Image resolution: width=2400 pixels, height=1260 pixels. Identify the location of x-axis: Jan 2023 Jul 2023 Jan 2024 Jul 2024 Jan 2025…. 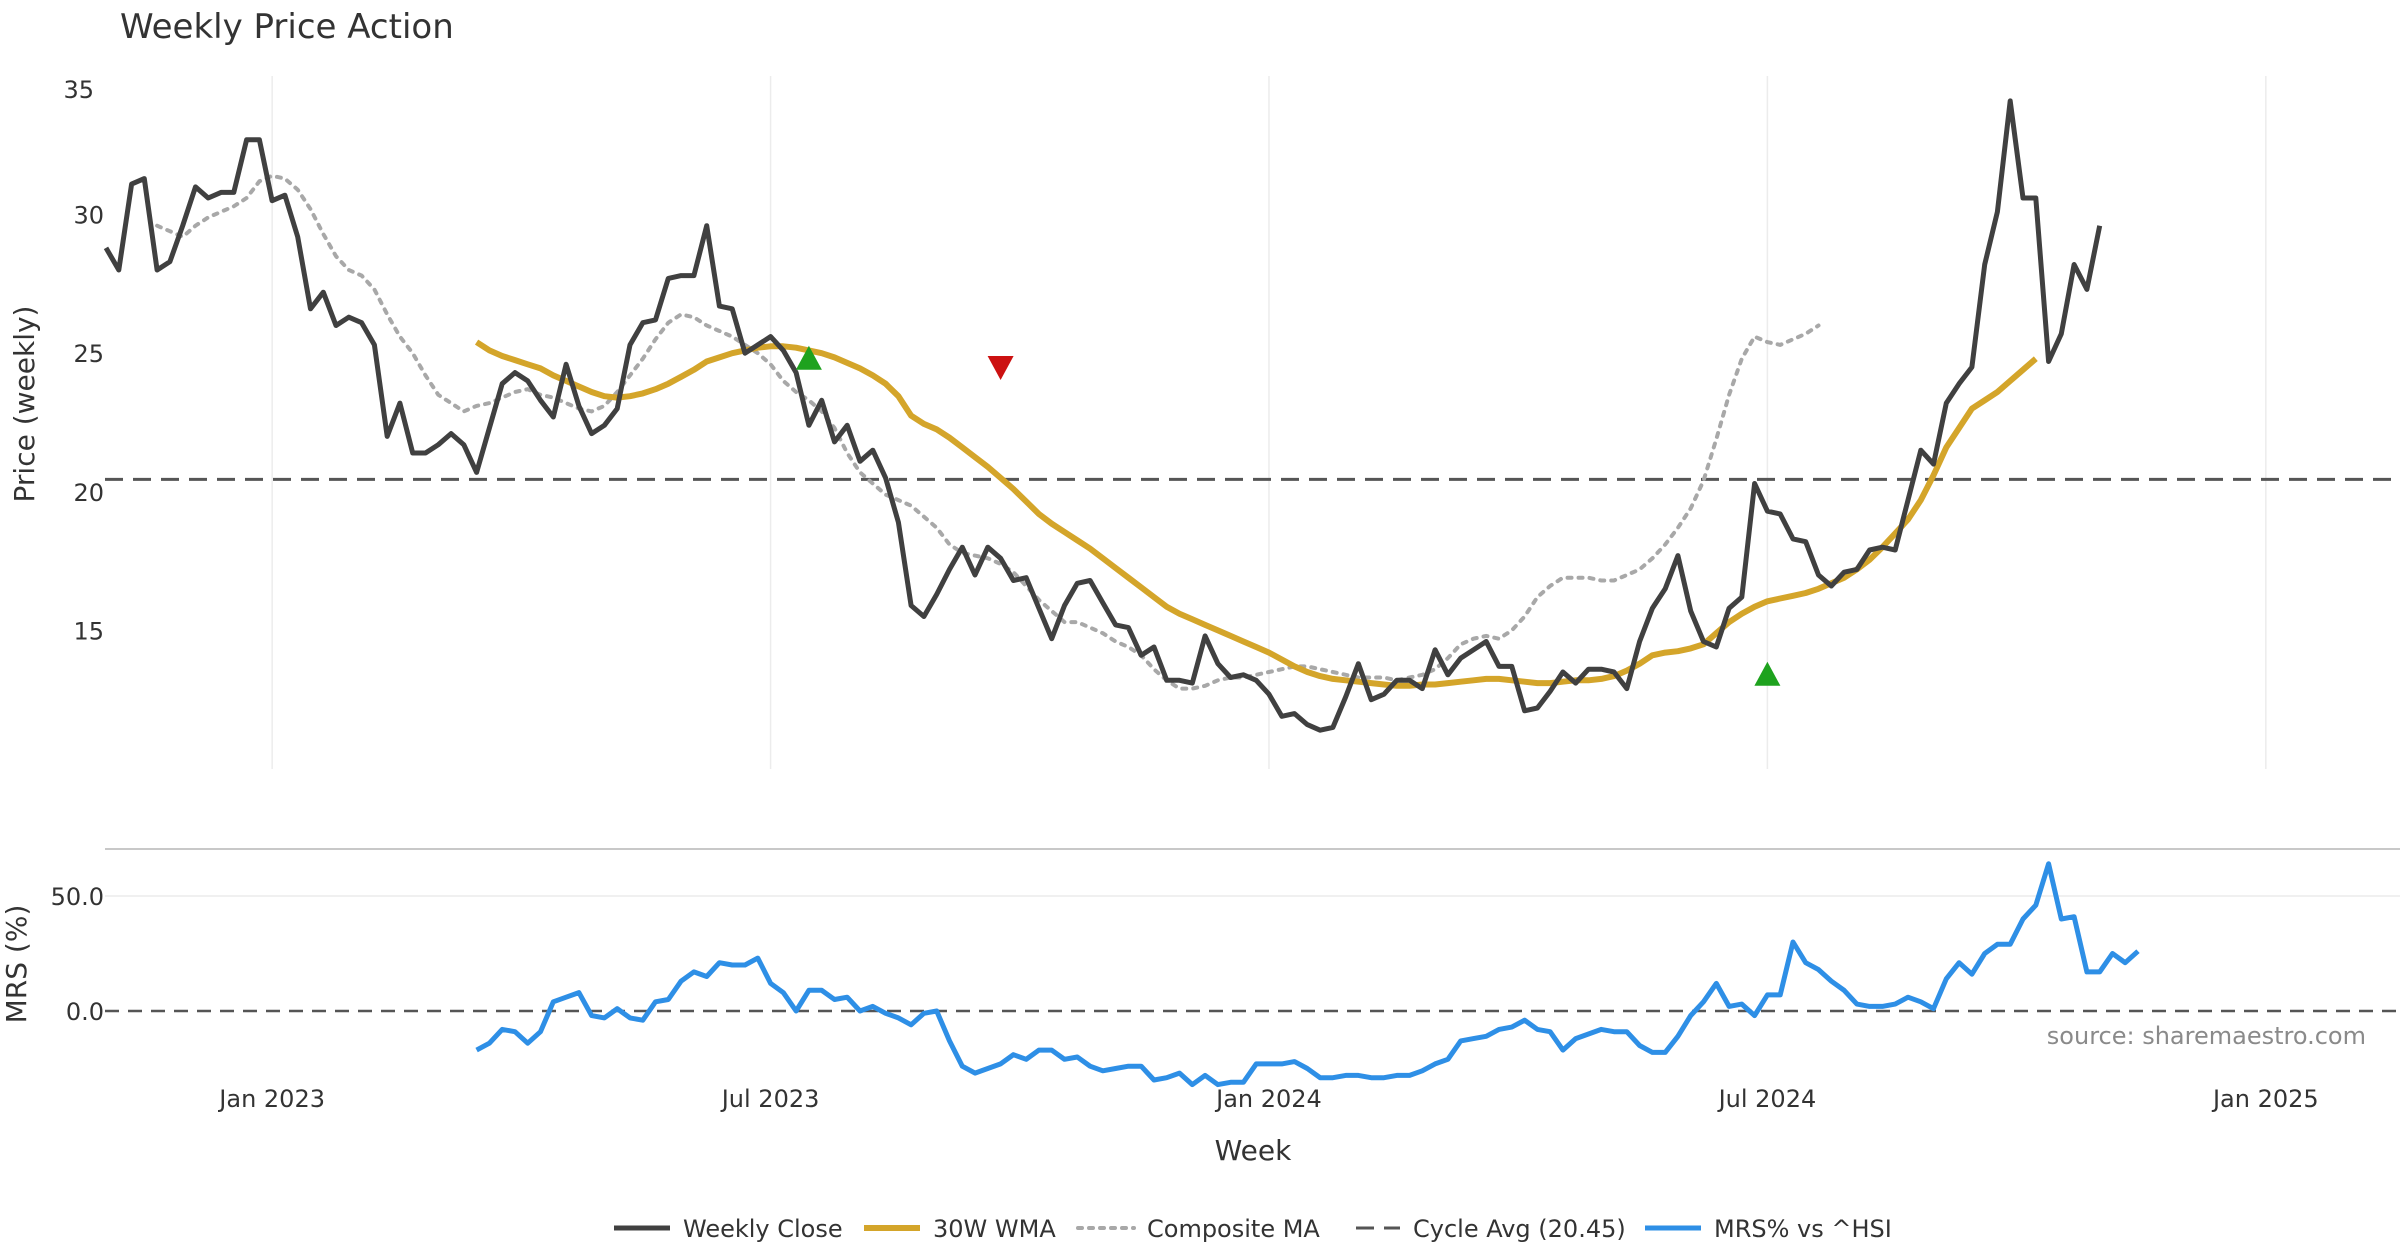
(1268, 1099).